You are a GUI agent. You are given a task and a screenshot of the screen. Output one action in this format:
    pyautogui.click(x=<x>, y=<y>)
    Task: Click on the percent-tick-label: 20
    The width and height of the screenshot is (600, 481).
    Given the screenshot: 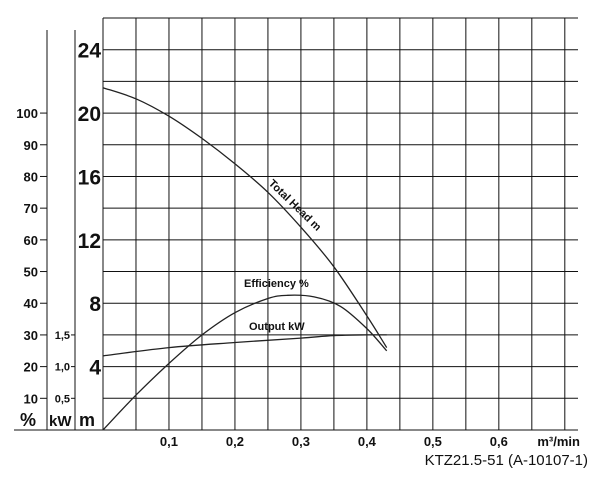 What is the action you would take?
    pyautogui.click(x=31, y=367)
    